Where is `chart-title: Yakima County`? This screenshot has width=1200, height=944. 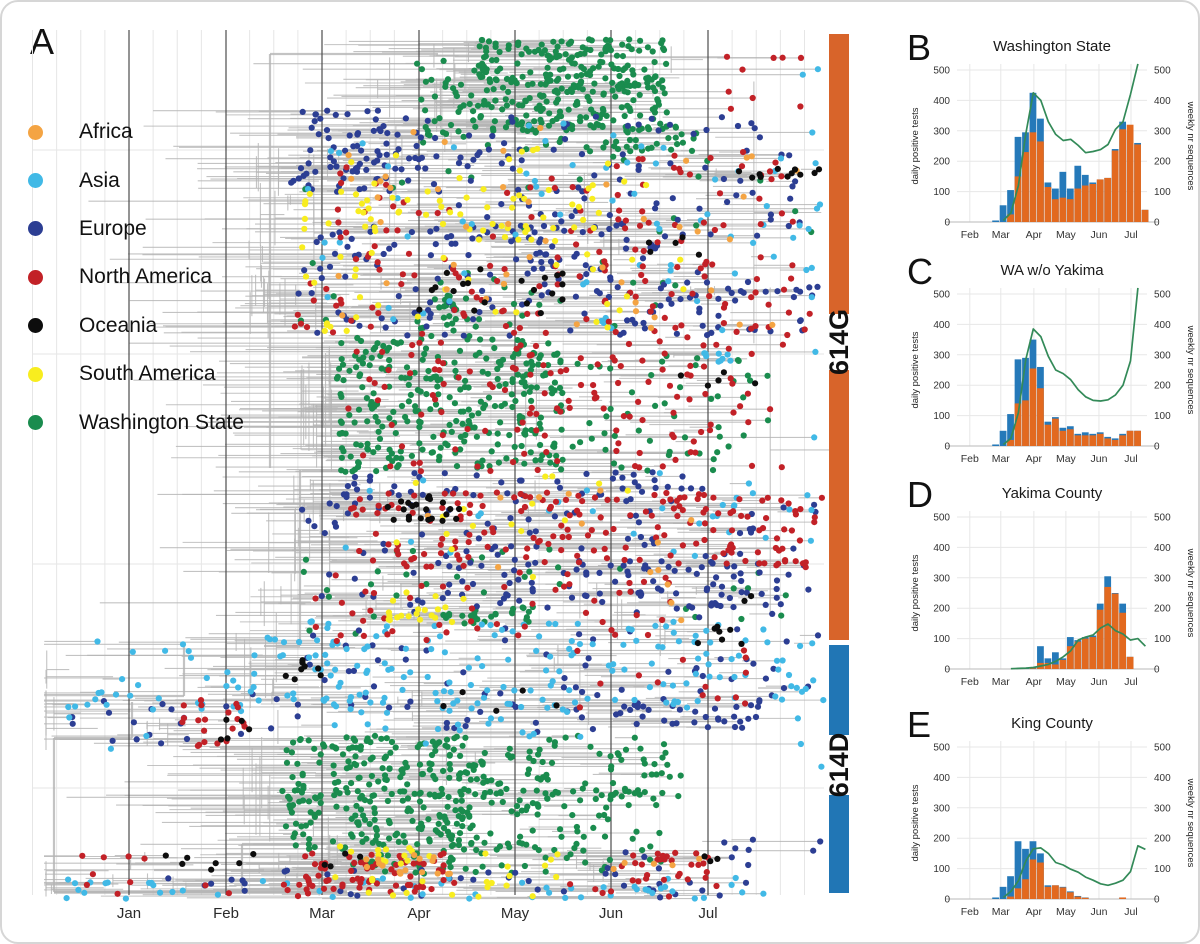 chart-title: Yakima County is located at coordinates (1052, 493).